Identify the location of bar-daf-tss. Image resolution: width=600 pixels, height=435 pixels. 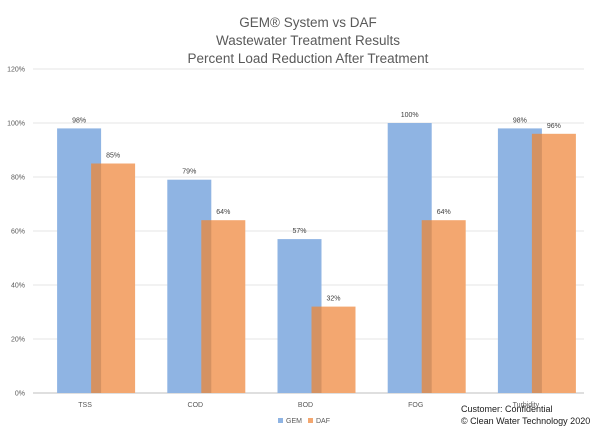
(113, 278).